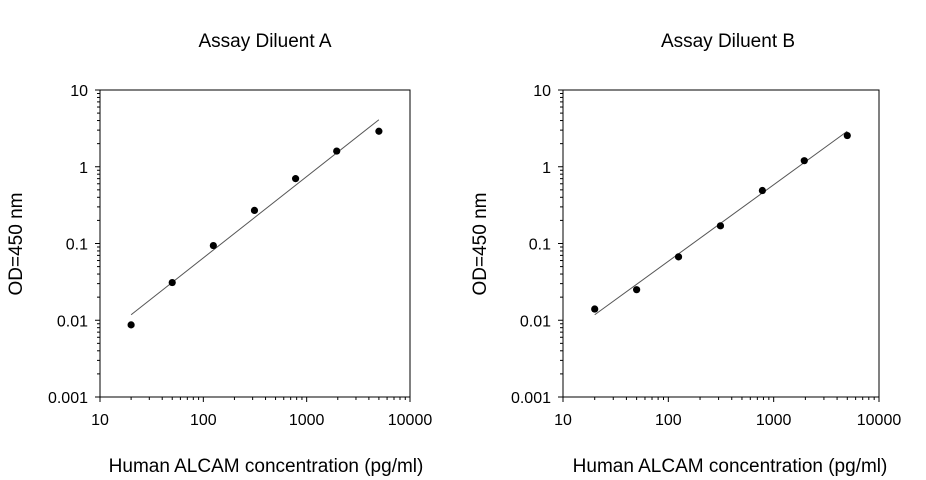  Describe the element at coordinates (728, 41) in the screenshot. I see `chart-title: Assay Diluent B` at that location.